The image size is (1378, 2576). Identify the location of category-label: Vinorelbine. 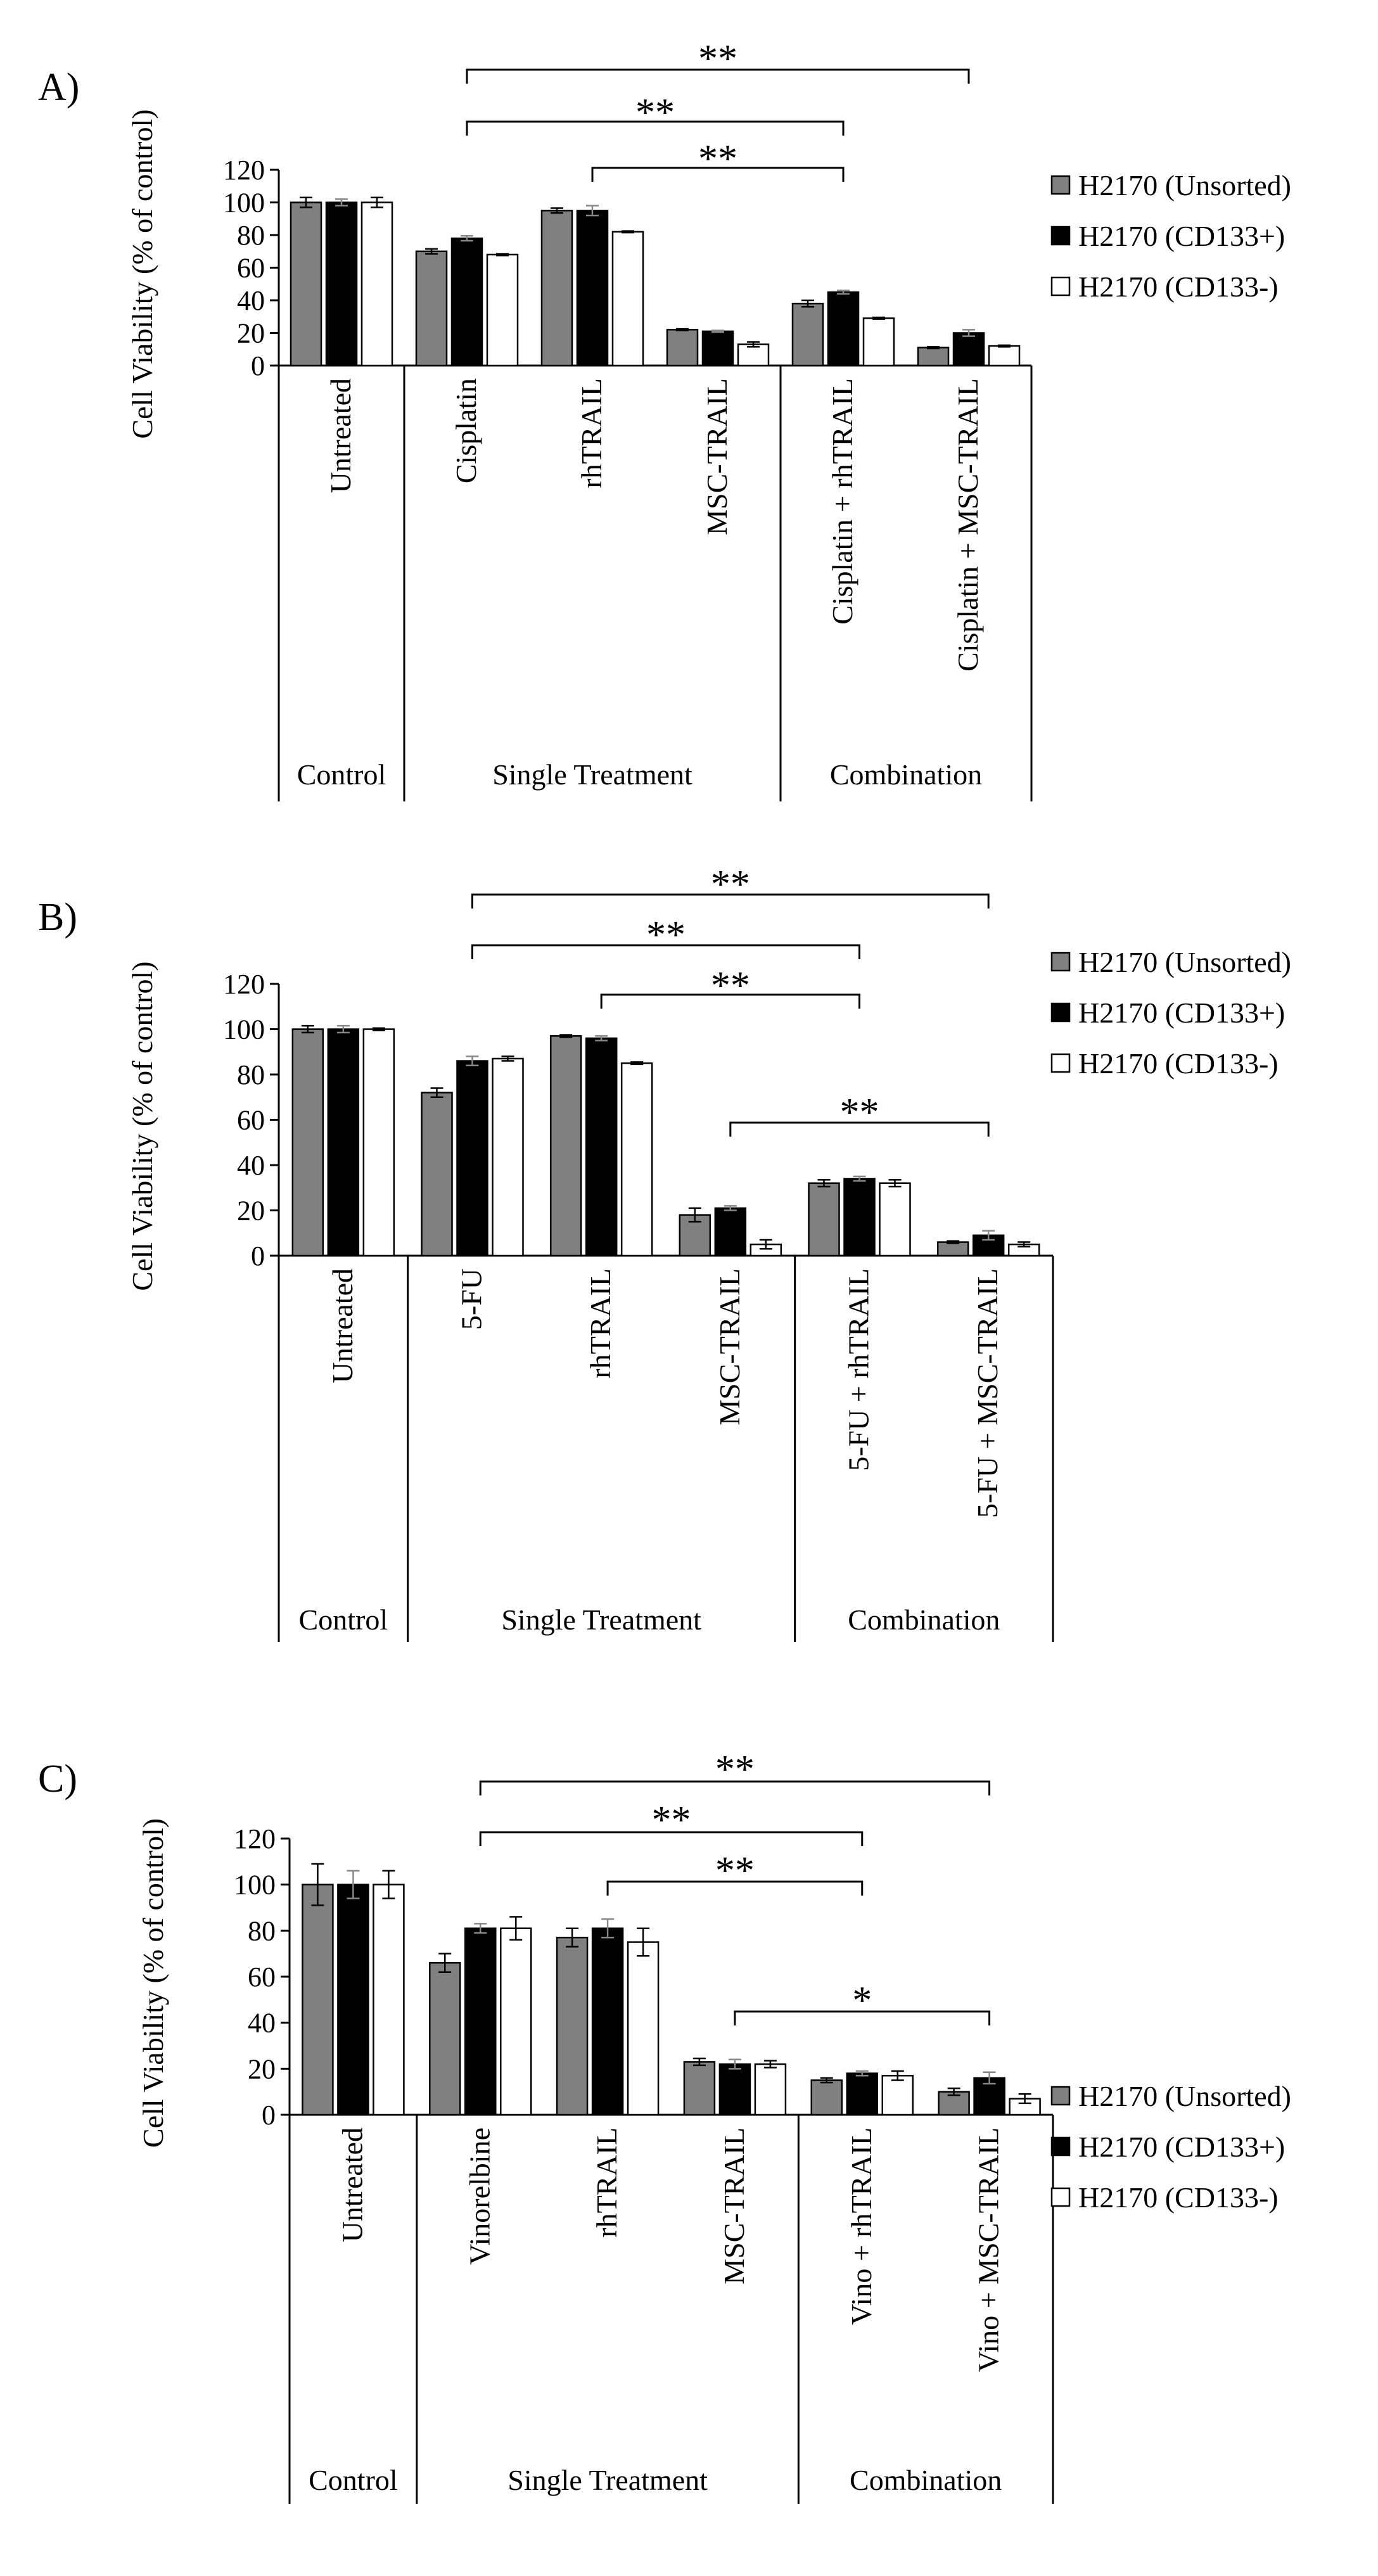
(479, 2196).